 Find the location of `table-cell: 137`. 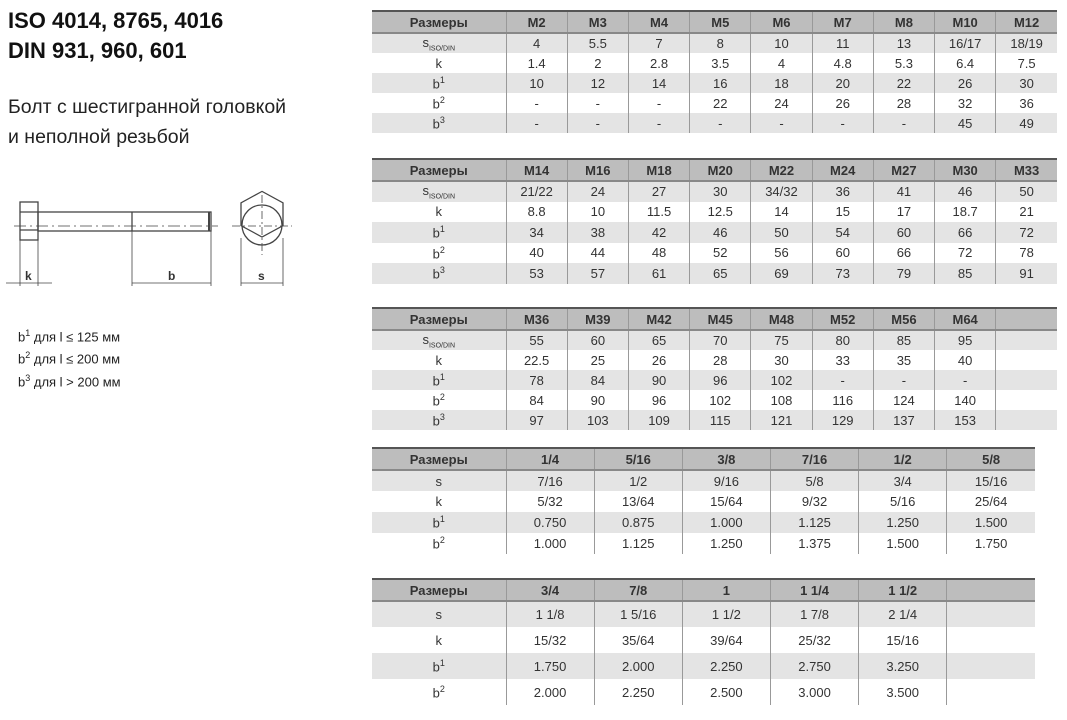

table-cell: 137 is located at coordinates (903, 420).